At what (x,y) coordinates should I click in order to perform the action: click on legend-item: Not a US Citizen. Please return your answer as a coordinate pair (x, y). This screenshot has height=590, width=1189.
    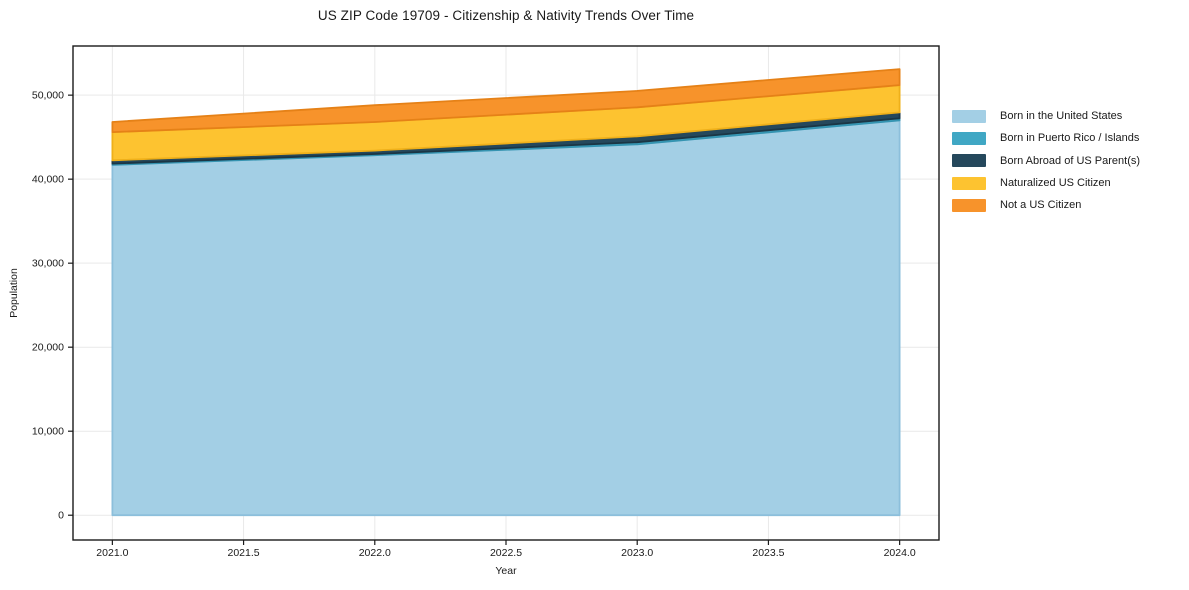
    Looking at the image, I should click on (1046, 205).